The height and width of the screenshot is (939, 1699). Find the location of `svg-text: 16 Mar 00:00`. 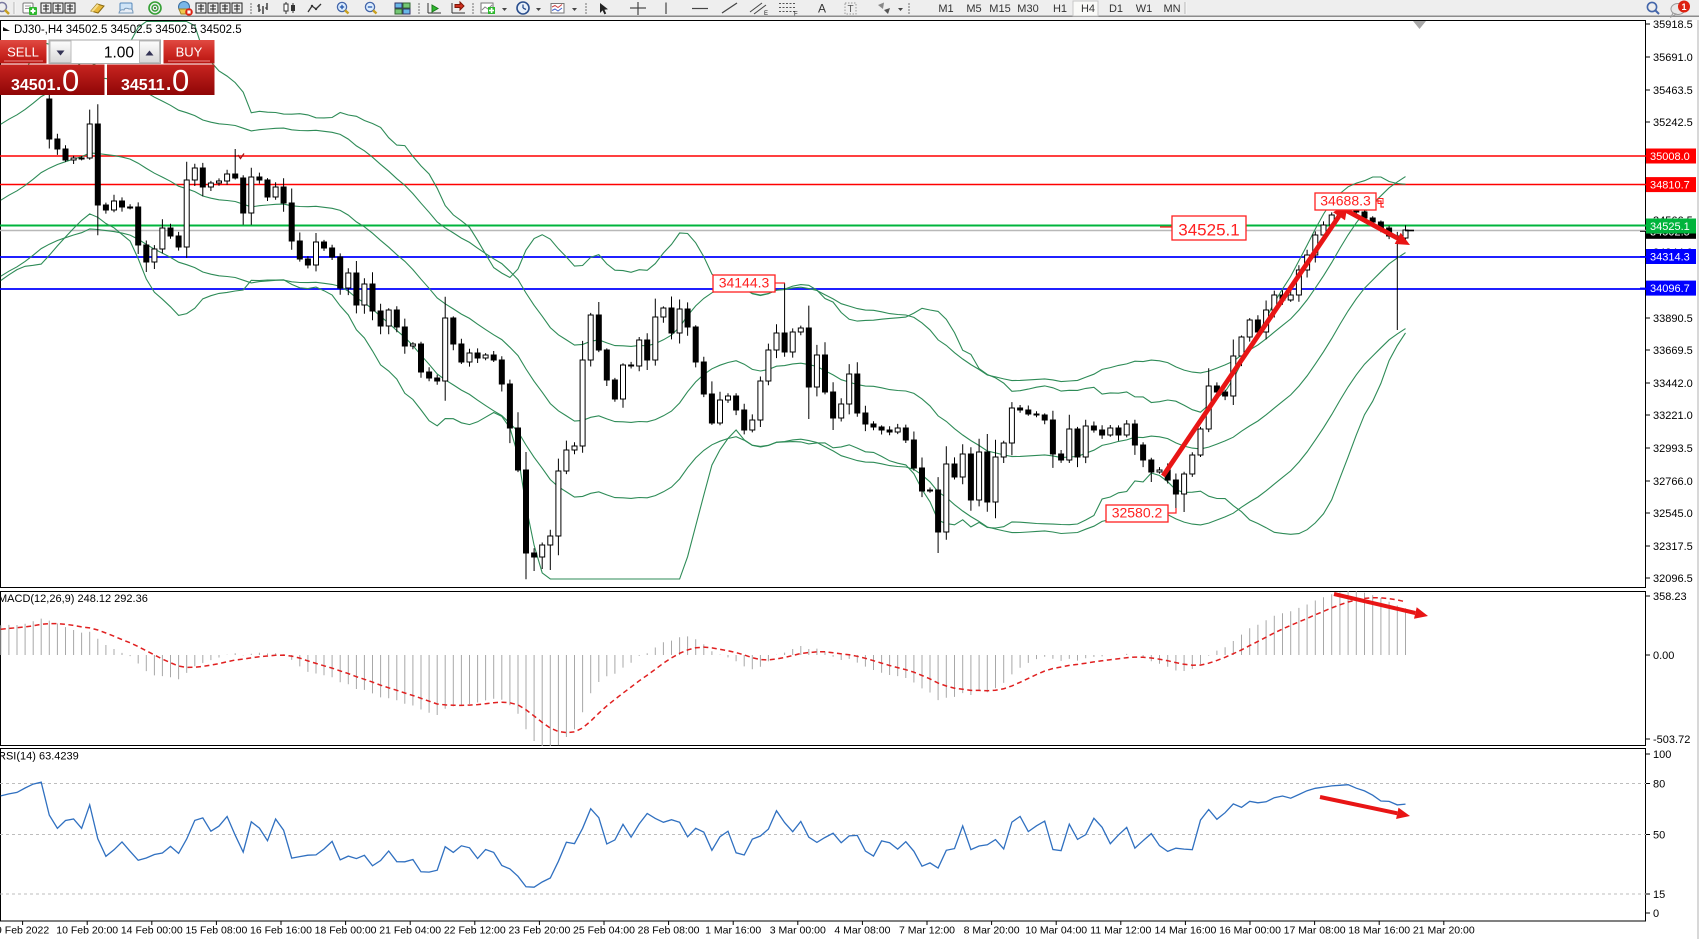

svg-text: 16 Mar 00:00 is located at coordinates (1250, 931).